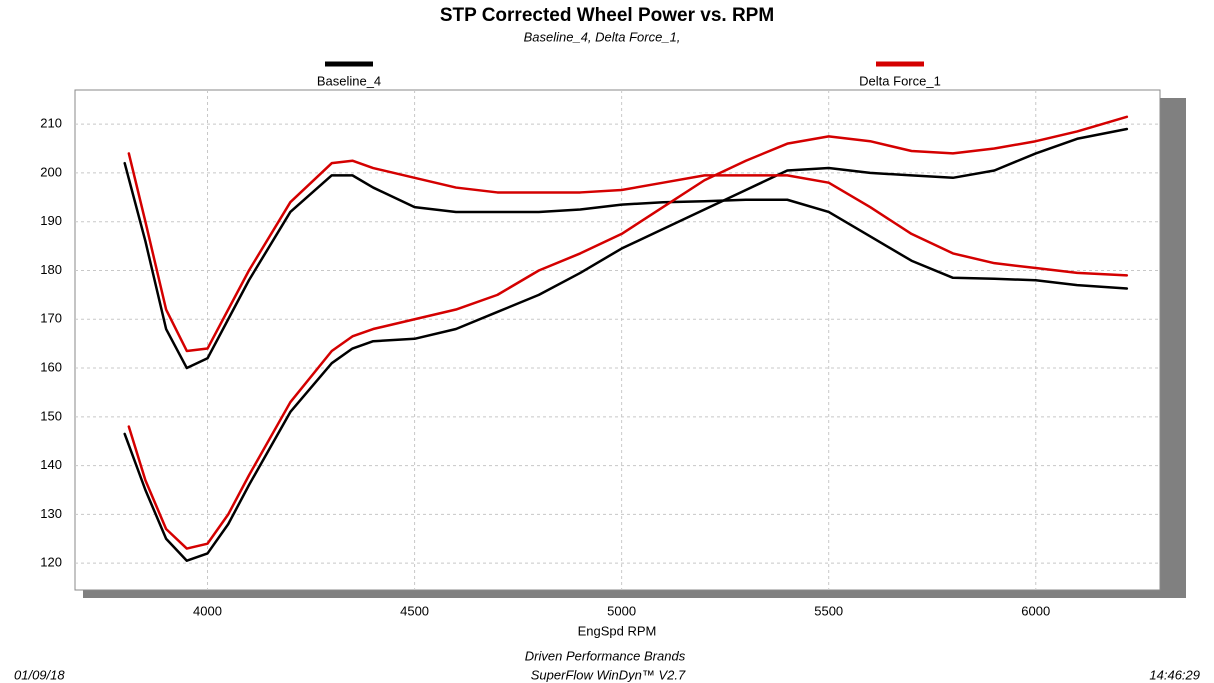 The height and width of the screenshot is (683, 1214). What do you see at coordinates (602, 36) in the screenshot?
I see `chart-subtitle: Baseline_4, Delta Force_1,` at bounding box center [602, 36].